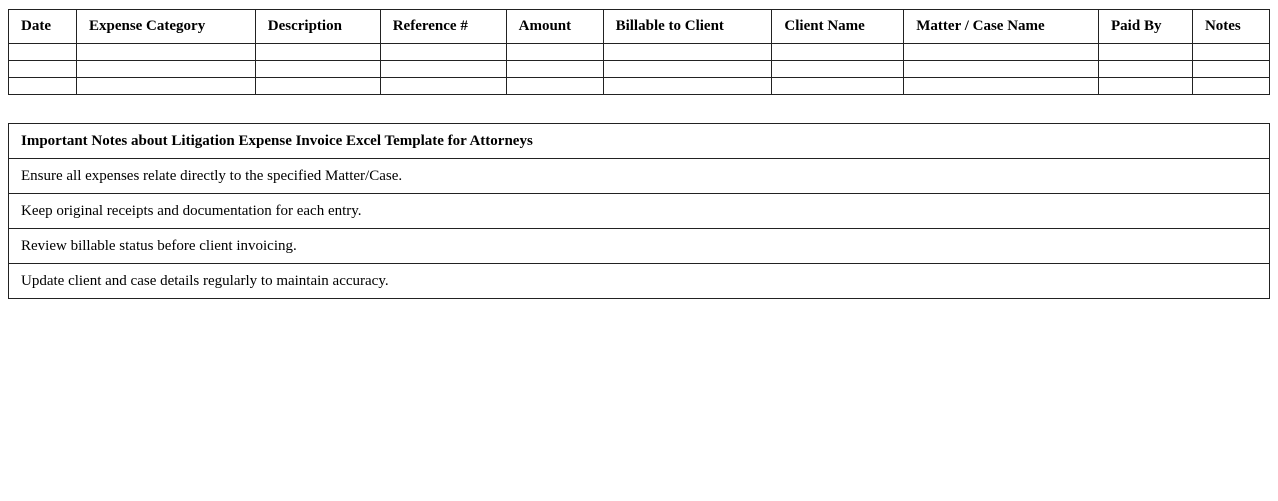 This screenshot has height=501, width=1278. I want to click on header-billable: Billable to Client, so click(687, 26).